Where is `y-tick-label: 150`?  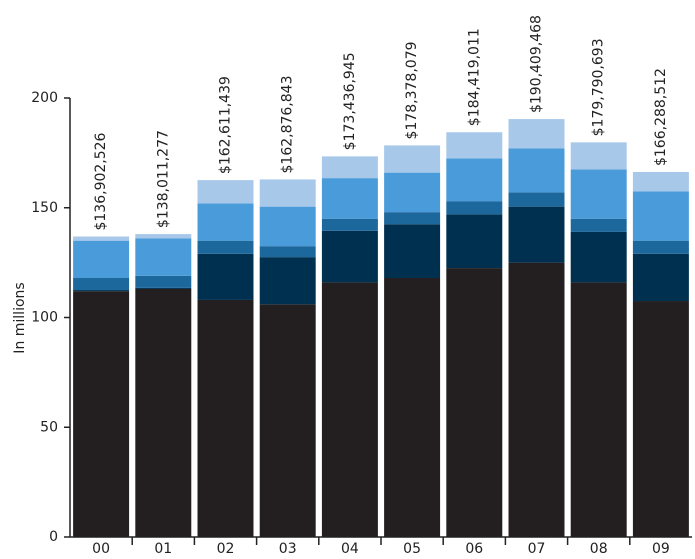 y-tick-label: 150 is located at coordinates (44, 208).